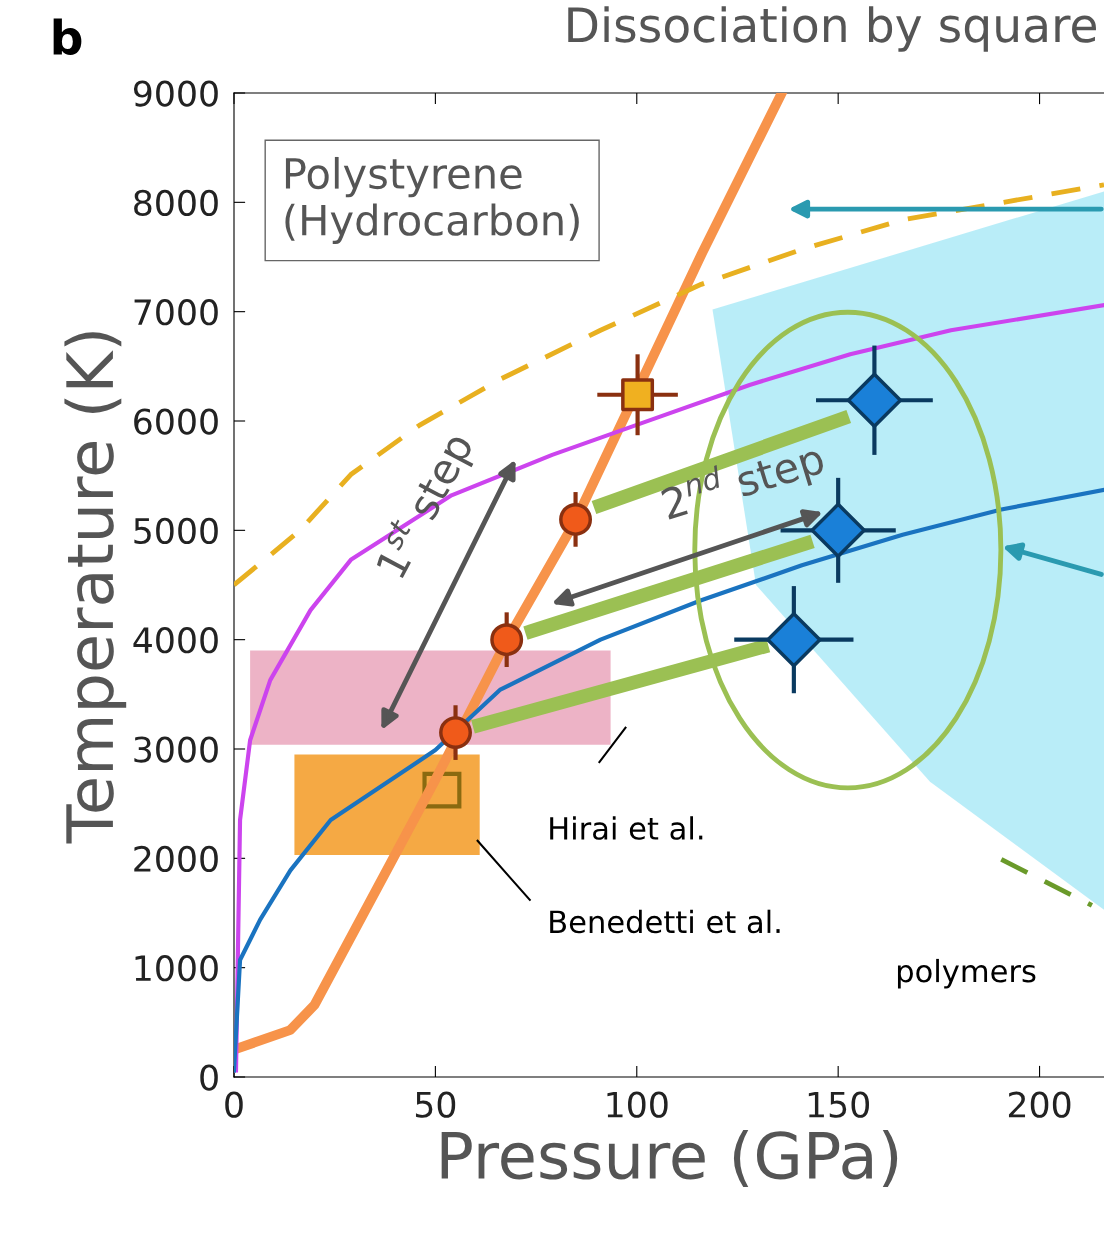  What do you see at coordinates (832, 29) in the screenshot?
I see `chart-title: Dissociation by square` at bounding box center [832, 29].